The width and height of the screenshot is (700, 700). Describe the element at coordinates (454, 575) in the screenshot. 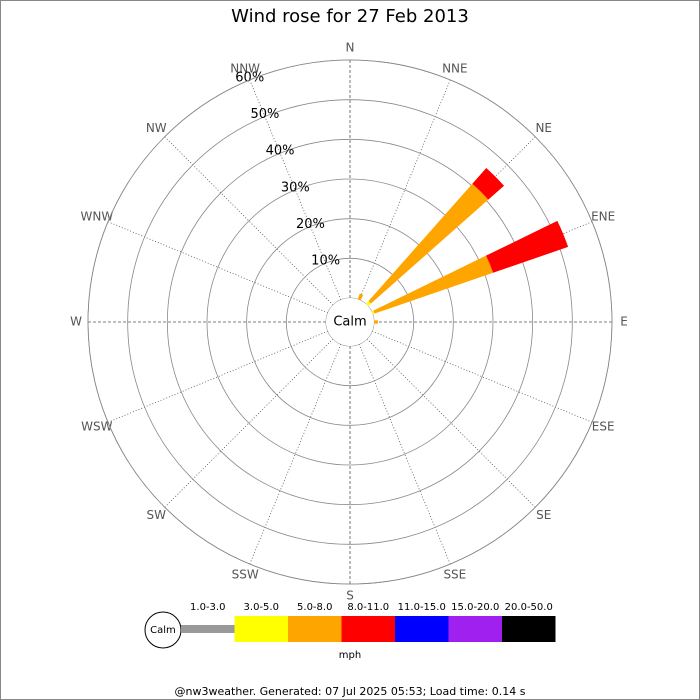

I see `direction-label: SSE` at that location.